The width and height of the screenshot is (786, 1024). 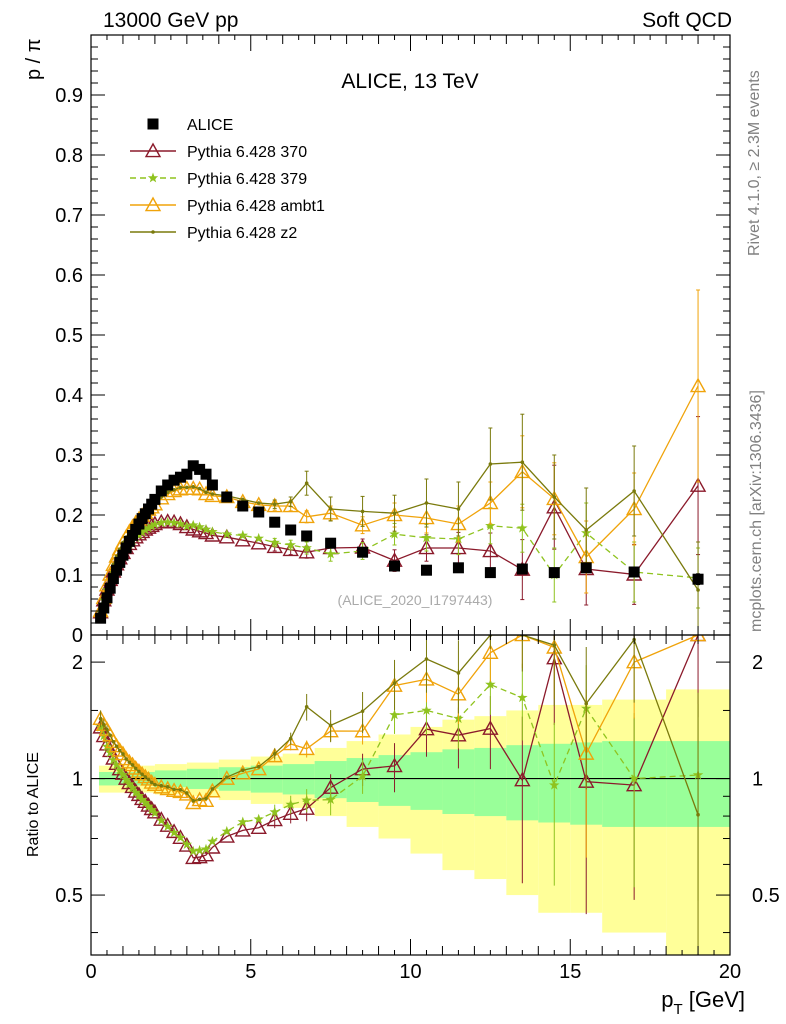 What do you see at coordinates (77, 780) in the screenshot?
I see `ratio-y-tick-label: 1` at bounding box center [77, 780].